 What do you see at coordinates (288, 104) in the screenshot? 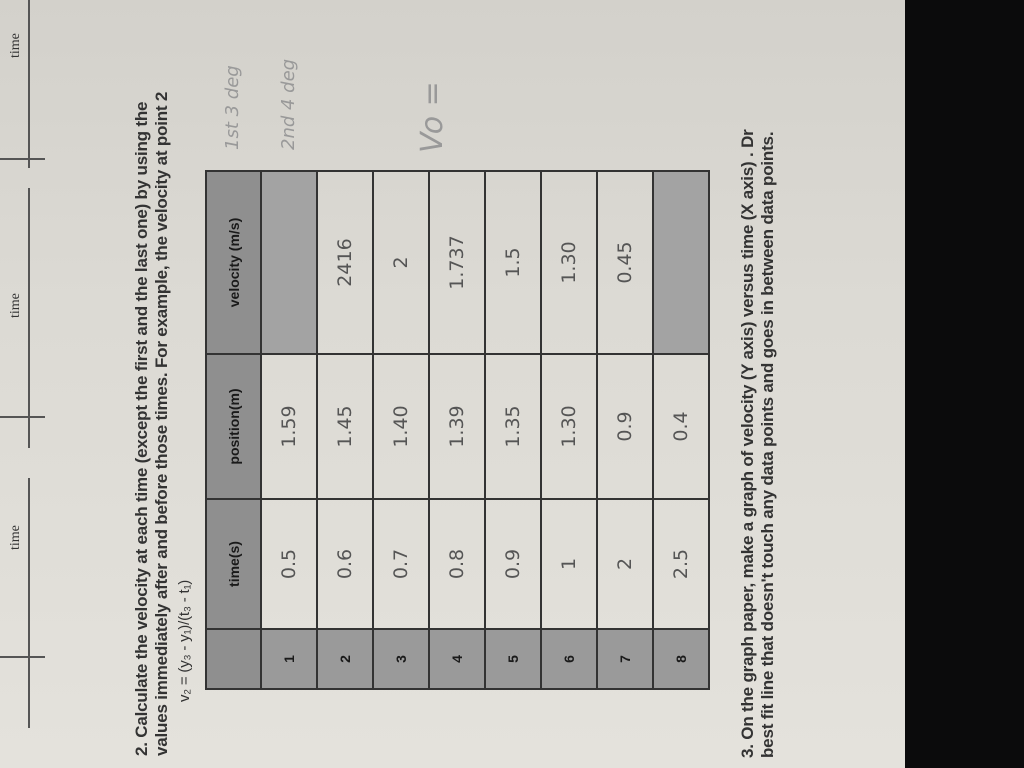
I see `margin-note: 2nd 4 deg` at bounding box center [288, 104].